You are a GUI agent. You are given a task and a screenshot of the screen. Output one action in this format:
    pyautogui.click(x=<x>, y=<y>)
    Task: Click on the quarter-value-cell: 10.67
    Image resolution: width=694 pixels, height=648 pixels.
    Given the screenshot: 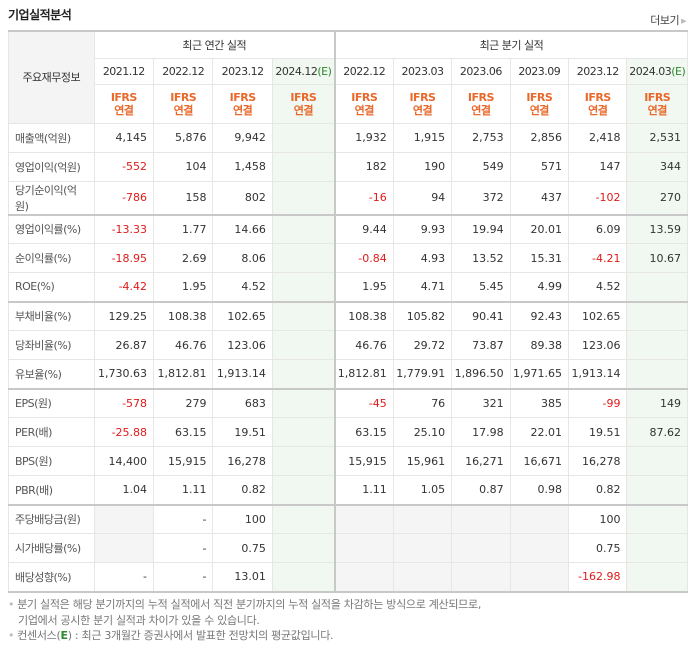 What is the action you would take?
    pyautogui.click(x=657, y=258)
    